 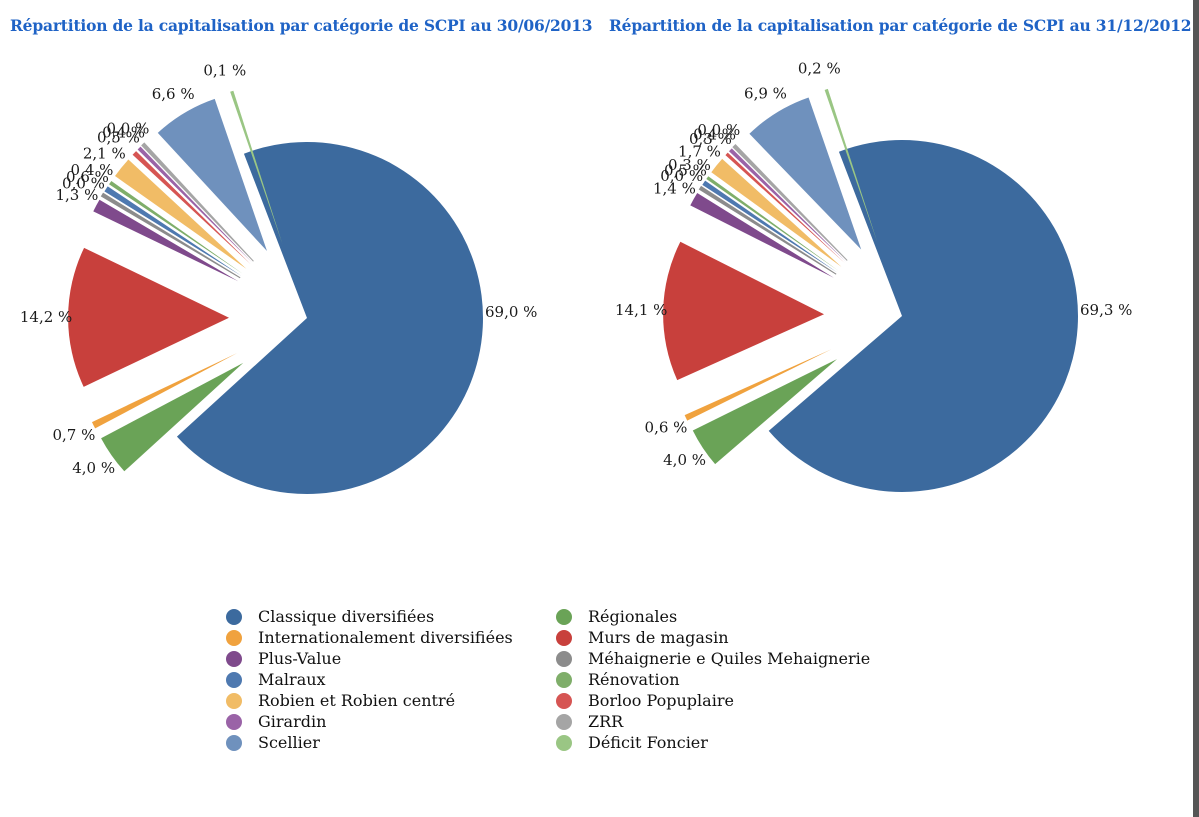 What do you see at coordinates (661, 700) in the screenshot?
I see `legend-label: Borloo Popuplaire` at bounding box center [661, 700].